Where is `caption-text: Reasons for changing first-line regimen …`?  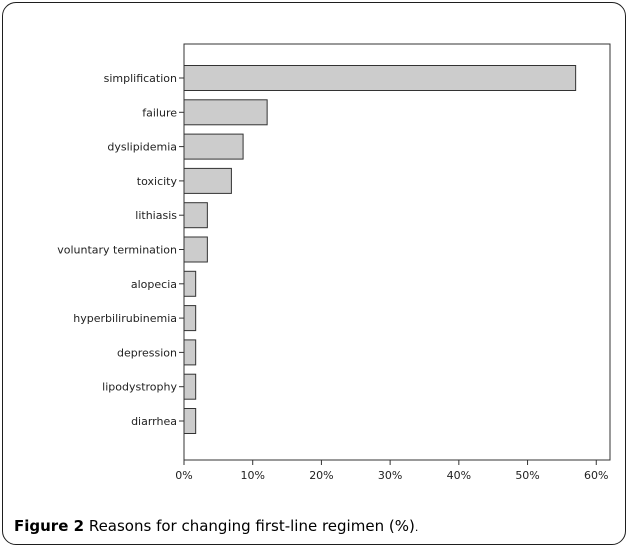 caption-text: Reasons for changing first-line regimen … is located at coordinates (251, 526).